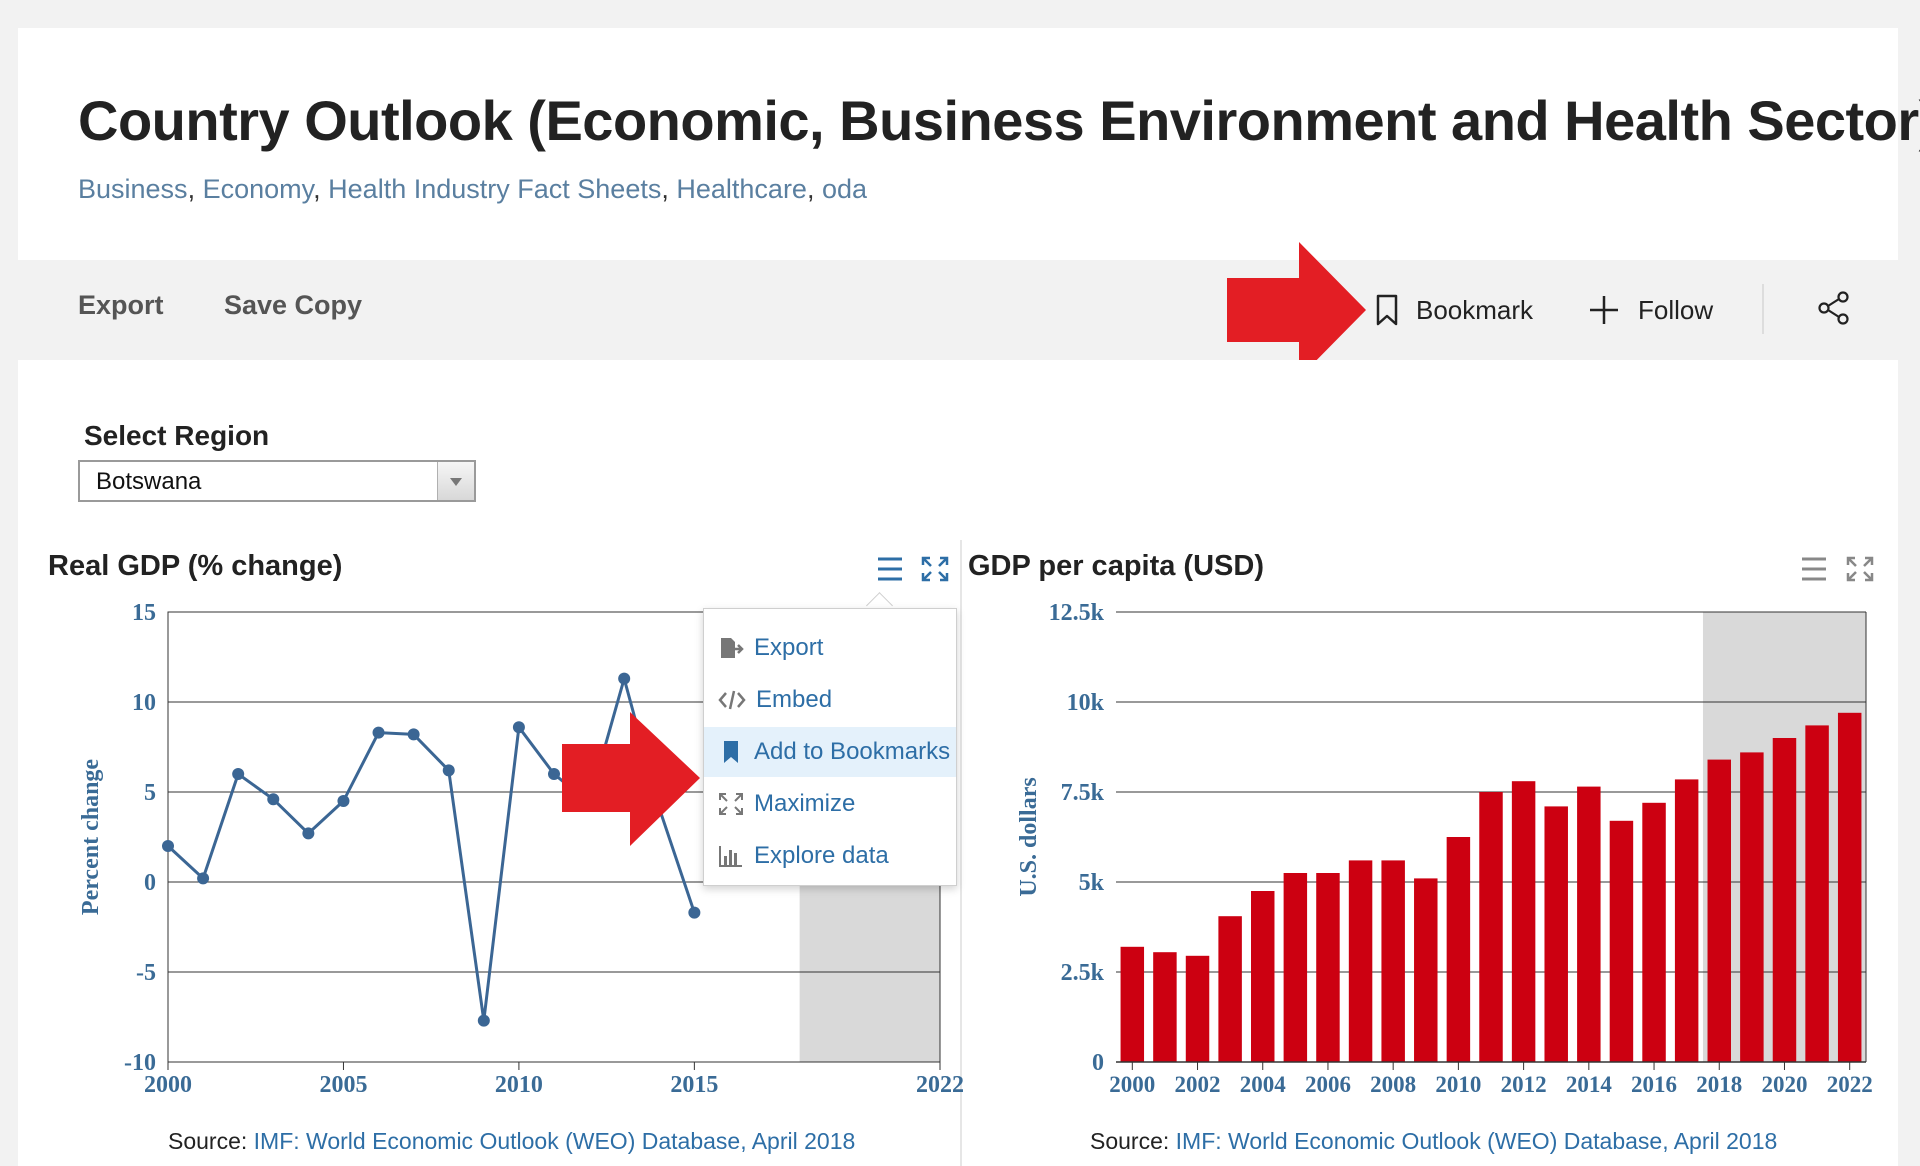 The width and height of the screenshot is (1920, 1166). What do you see at coordinates (293, 305) in the screenshot?
I see `save-copy-button: Save Copy` at bounding box center [293, 305].